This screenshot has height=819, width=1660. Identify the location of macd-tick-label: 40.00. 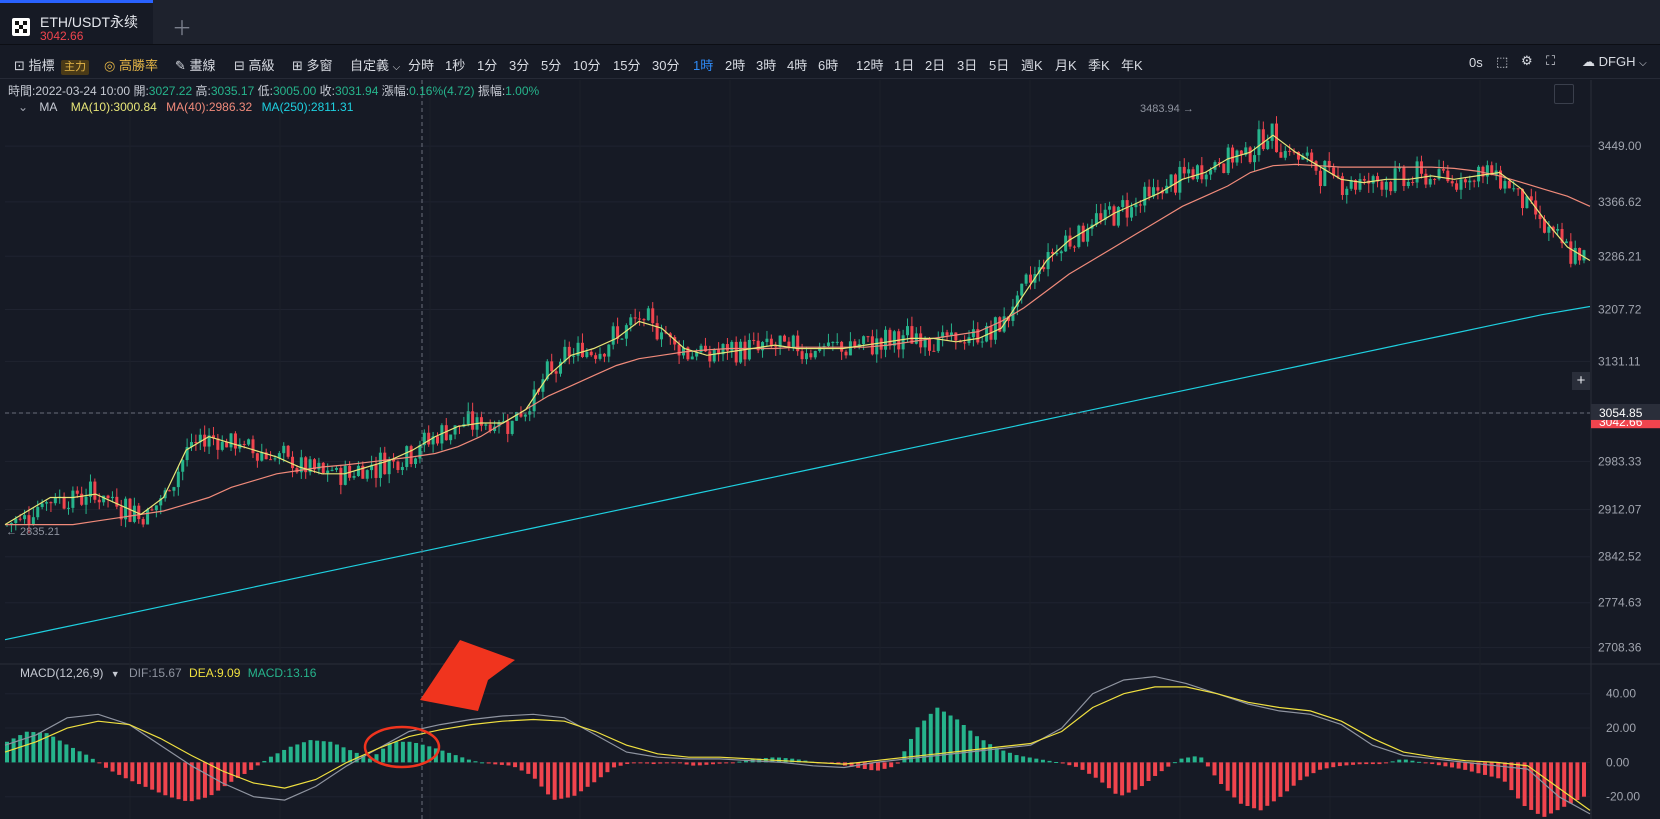
(1621, 694).